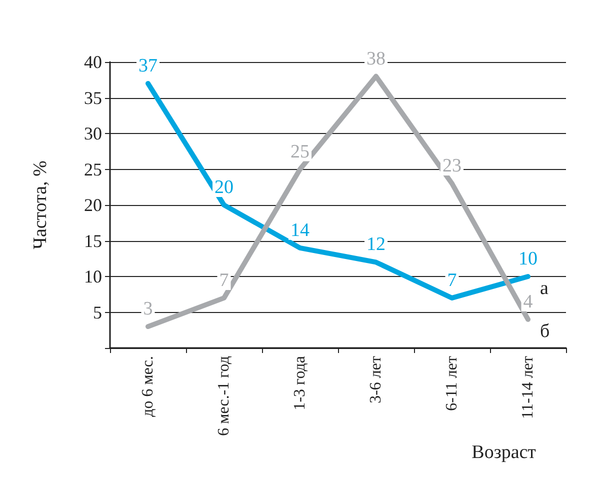 This screenshot has width=606, height=488. What do you see at coordinates (376, 59) in the screenshot?
I see `data-label: 38` at bounding box center [376, 59].